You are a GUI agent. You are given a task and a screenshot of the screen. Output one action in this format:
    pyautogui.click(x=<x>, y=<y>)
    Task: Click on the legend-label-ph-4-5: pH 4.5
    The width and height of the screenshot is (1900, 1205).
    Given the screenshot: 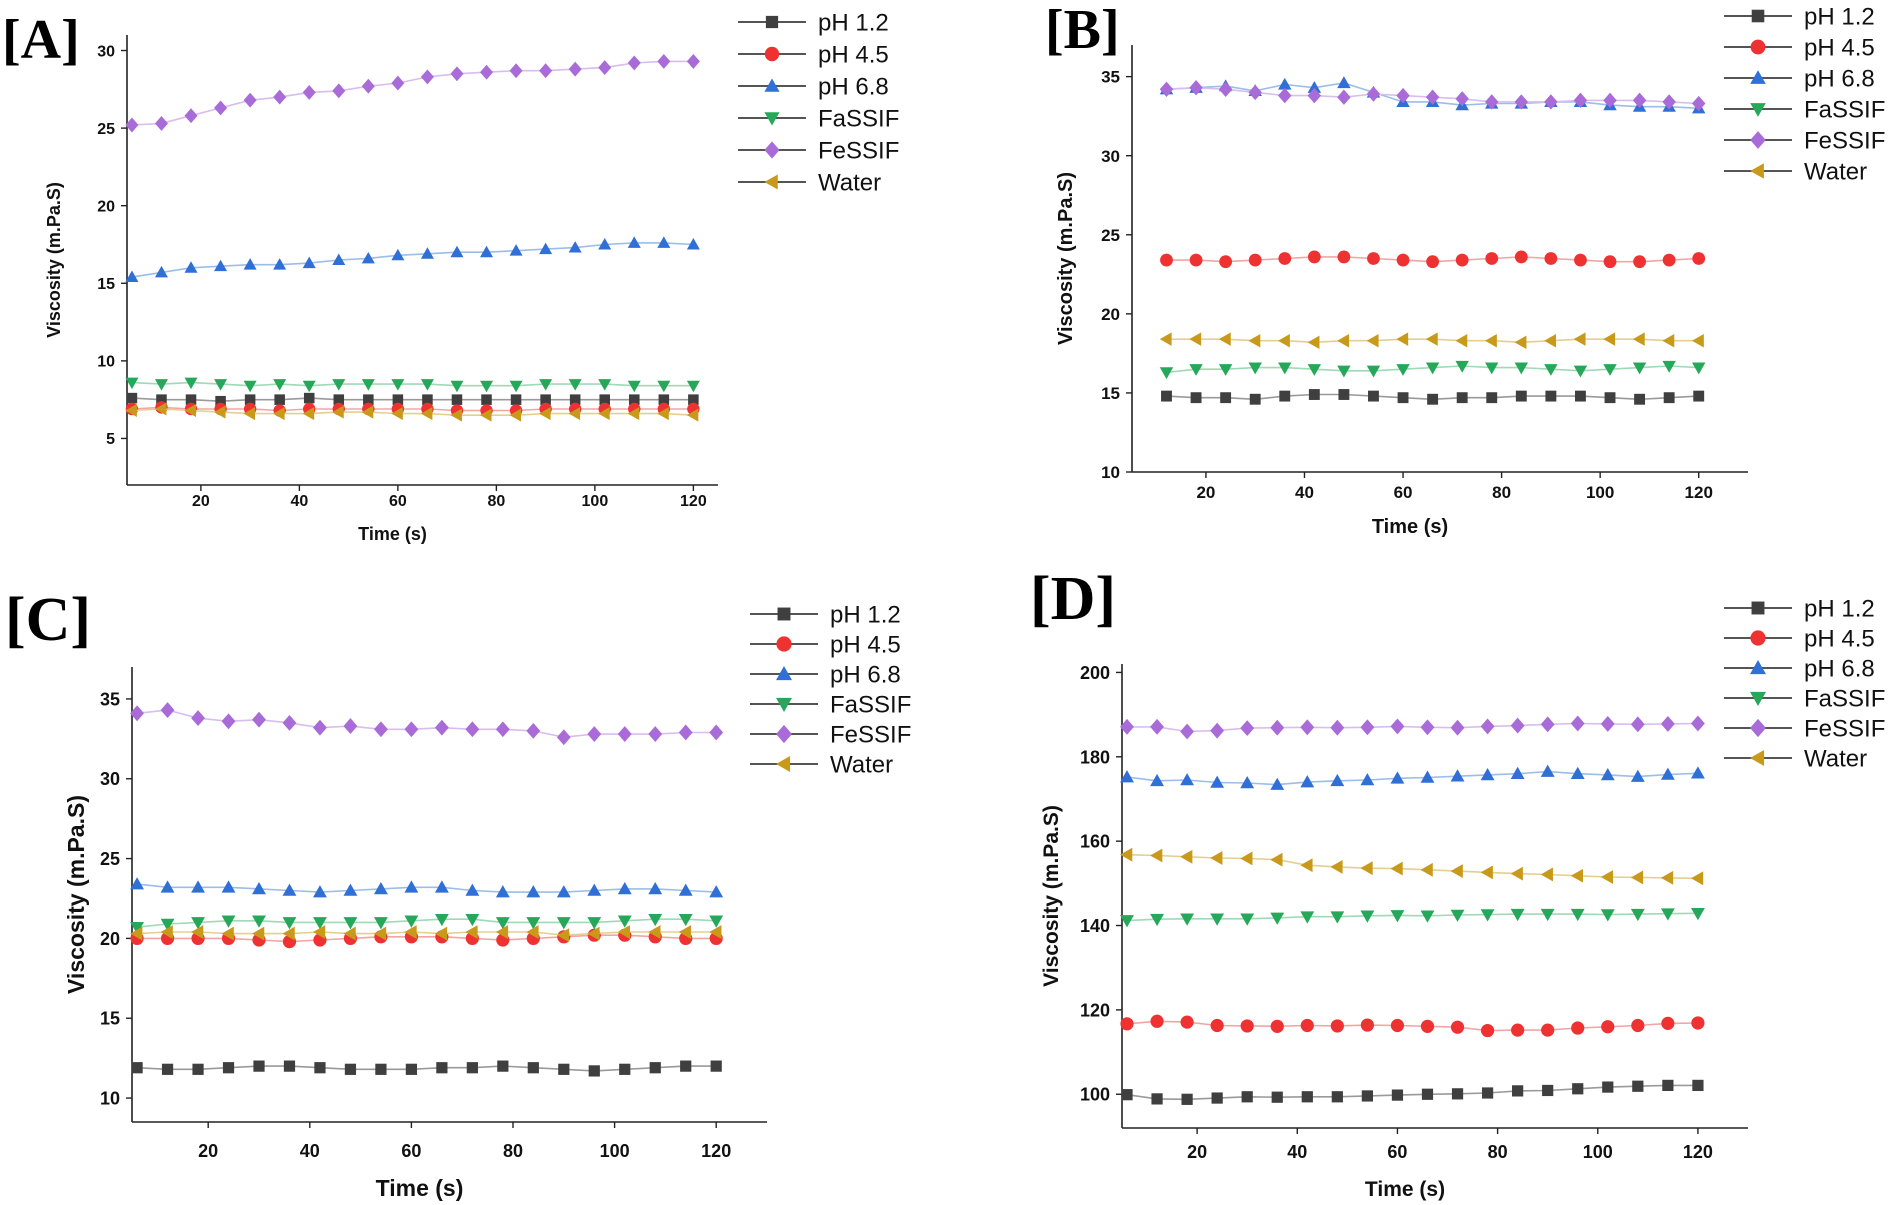 What is the action you would take?
    pyautogui.click(x=865, y=645)
    